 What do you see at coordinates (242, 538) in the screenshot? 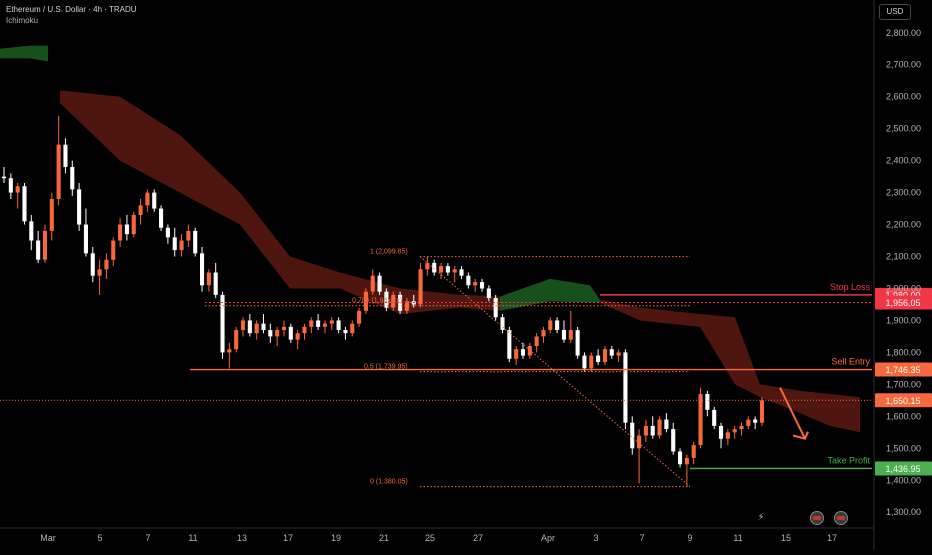
I see `x-axis-tick: 13` at bounding box center [242, 538].